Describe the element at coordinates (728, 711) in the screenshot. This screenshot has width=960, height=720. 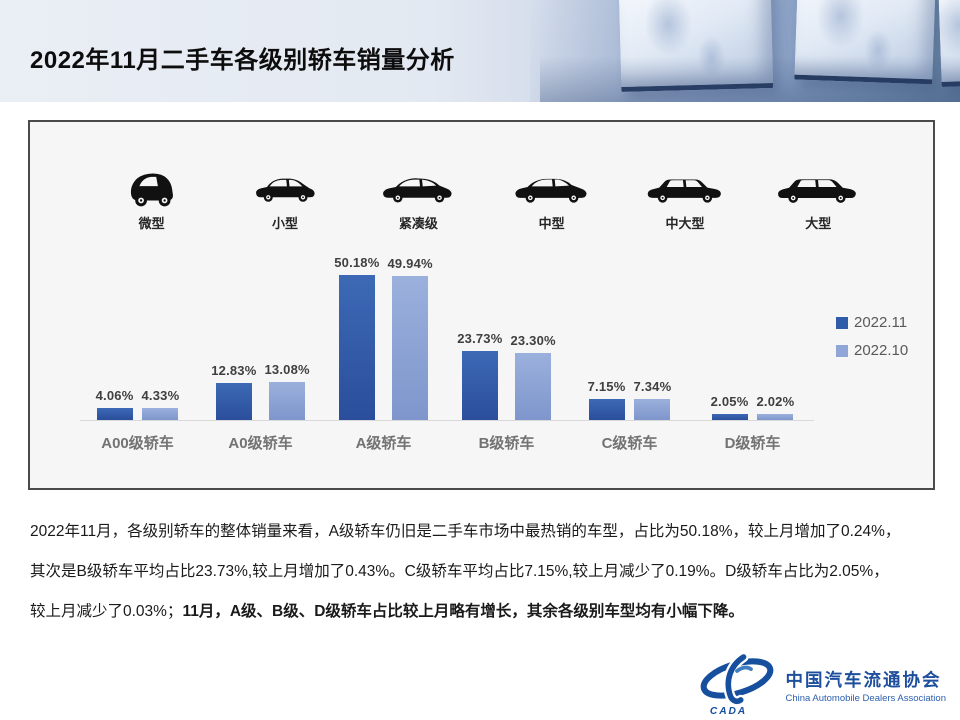
I see `svg-text: CADA` at that location.